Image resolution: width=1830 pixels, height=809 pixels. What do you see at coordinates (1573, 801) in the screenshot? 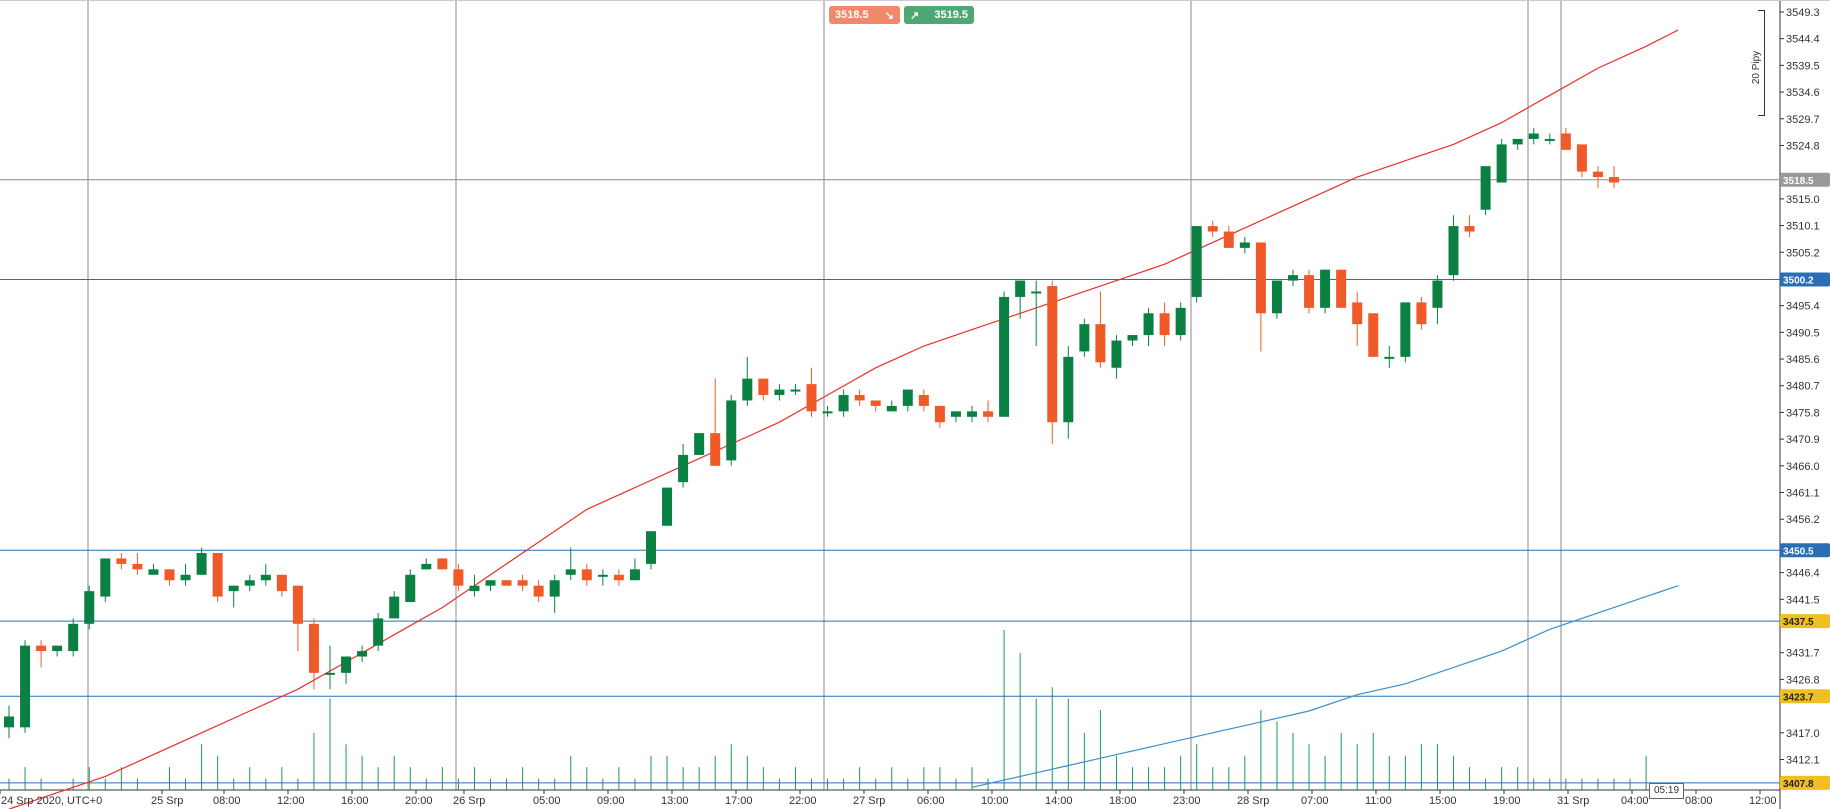
I see `time-tick-label: 31 Srp` at bounding box center [1573, 801].